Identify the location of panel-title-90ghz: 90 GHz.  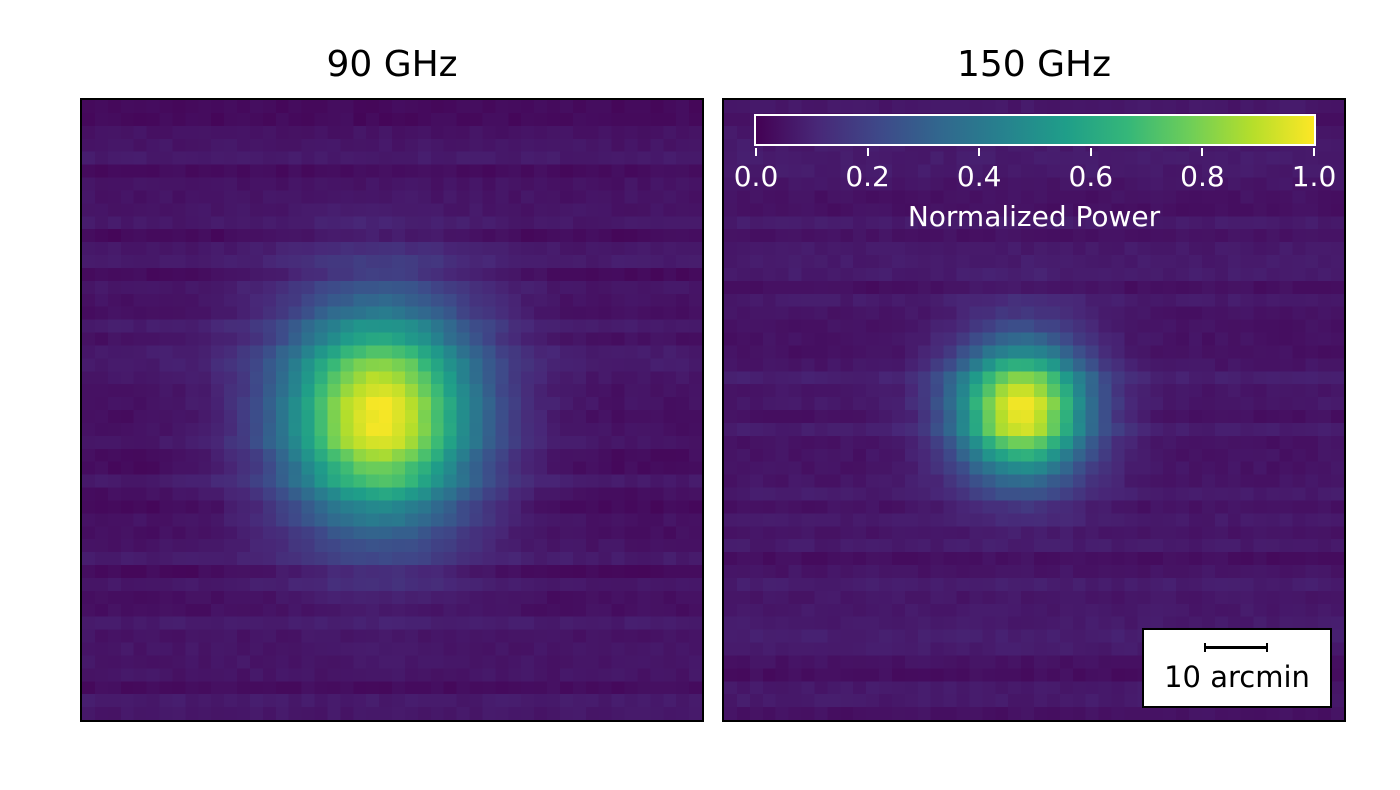
(392, 64).